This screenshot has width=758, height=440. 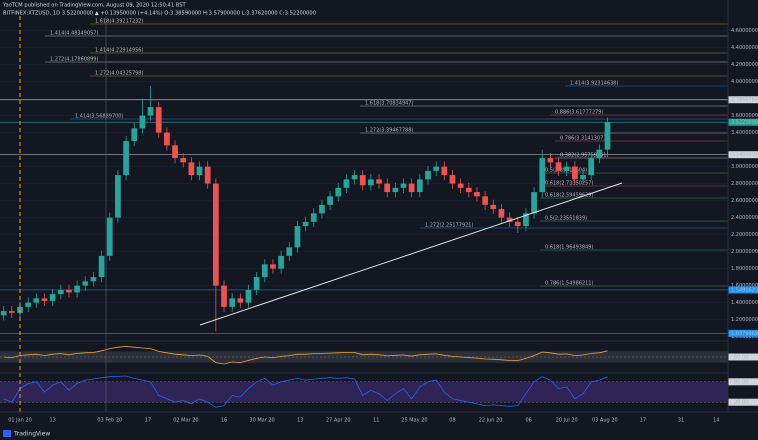 I want to click on x-tick-label: 03 Aug 20, so click(x=605, y=421).